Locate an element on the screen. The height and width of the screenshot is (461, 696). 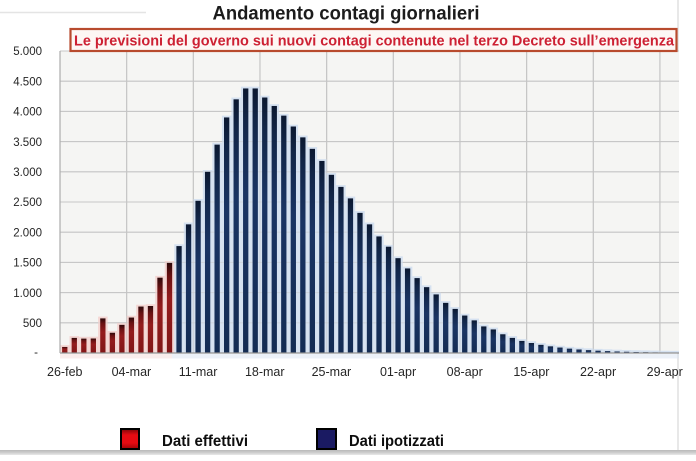
svg-text: 3.000 is located at coordinates (27, 173).